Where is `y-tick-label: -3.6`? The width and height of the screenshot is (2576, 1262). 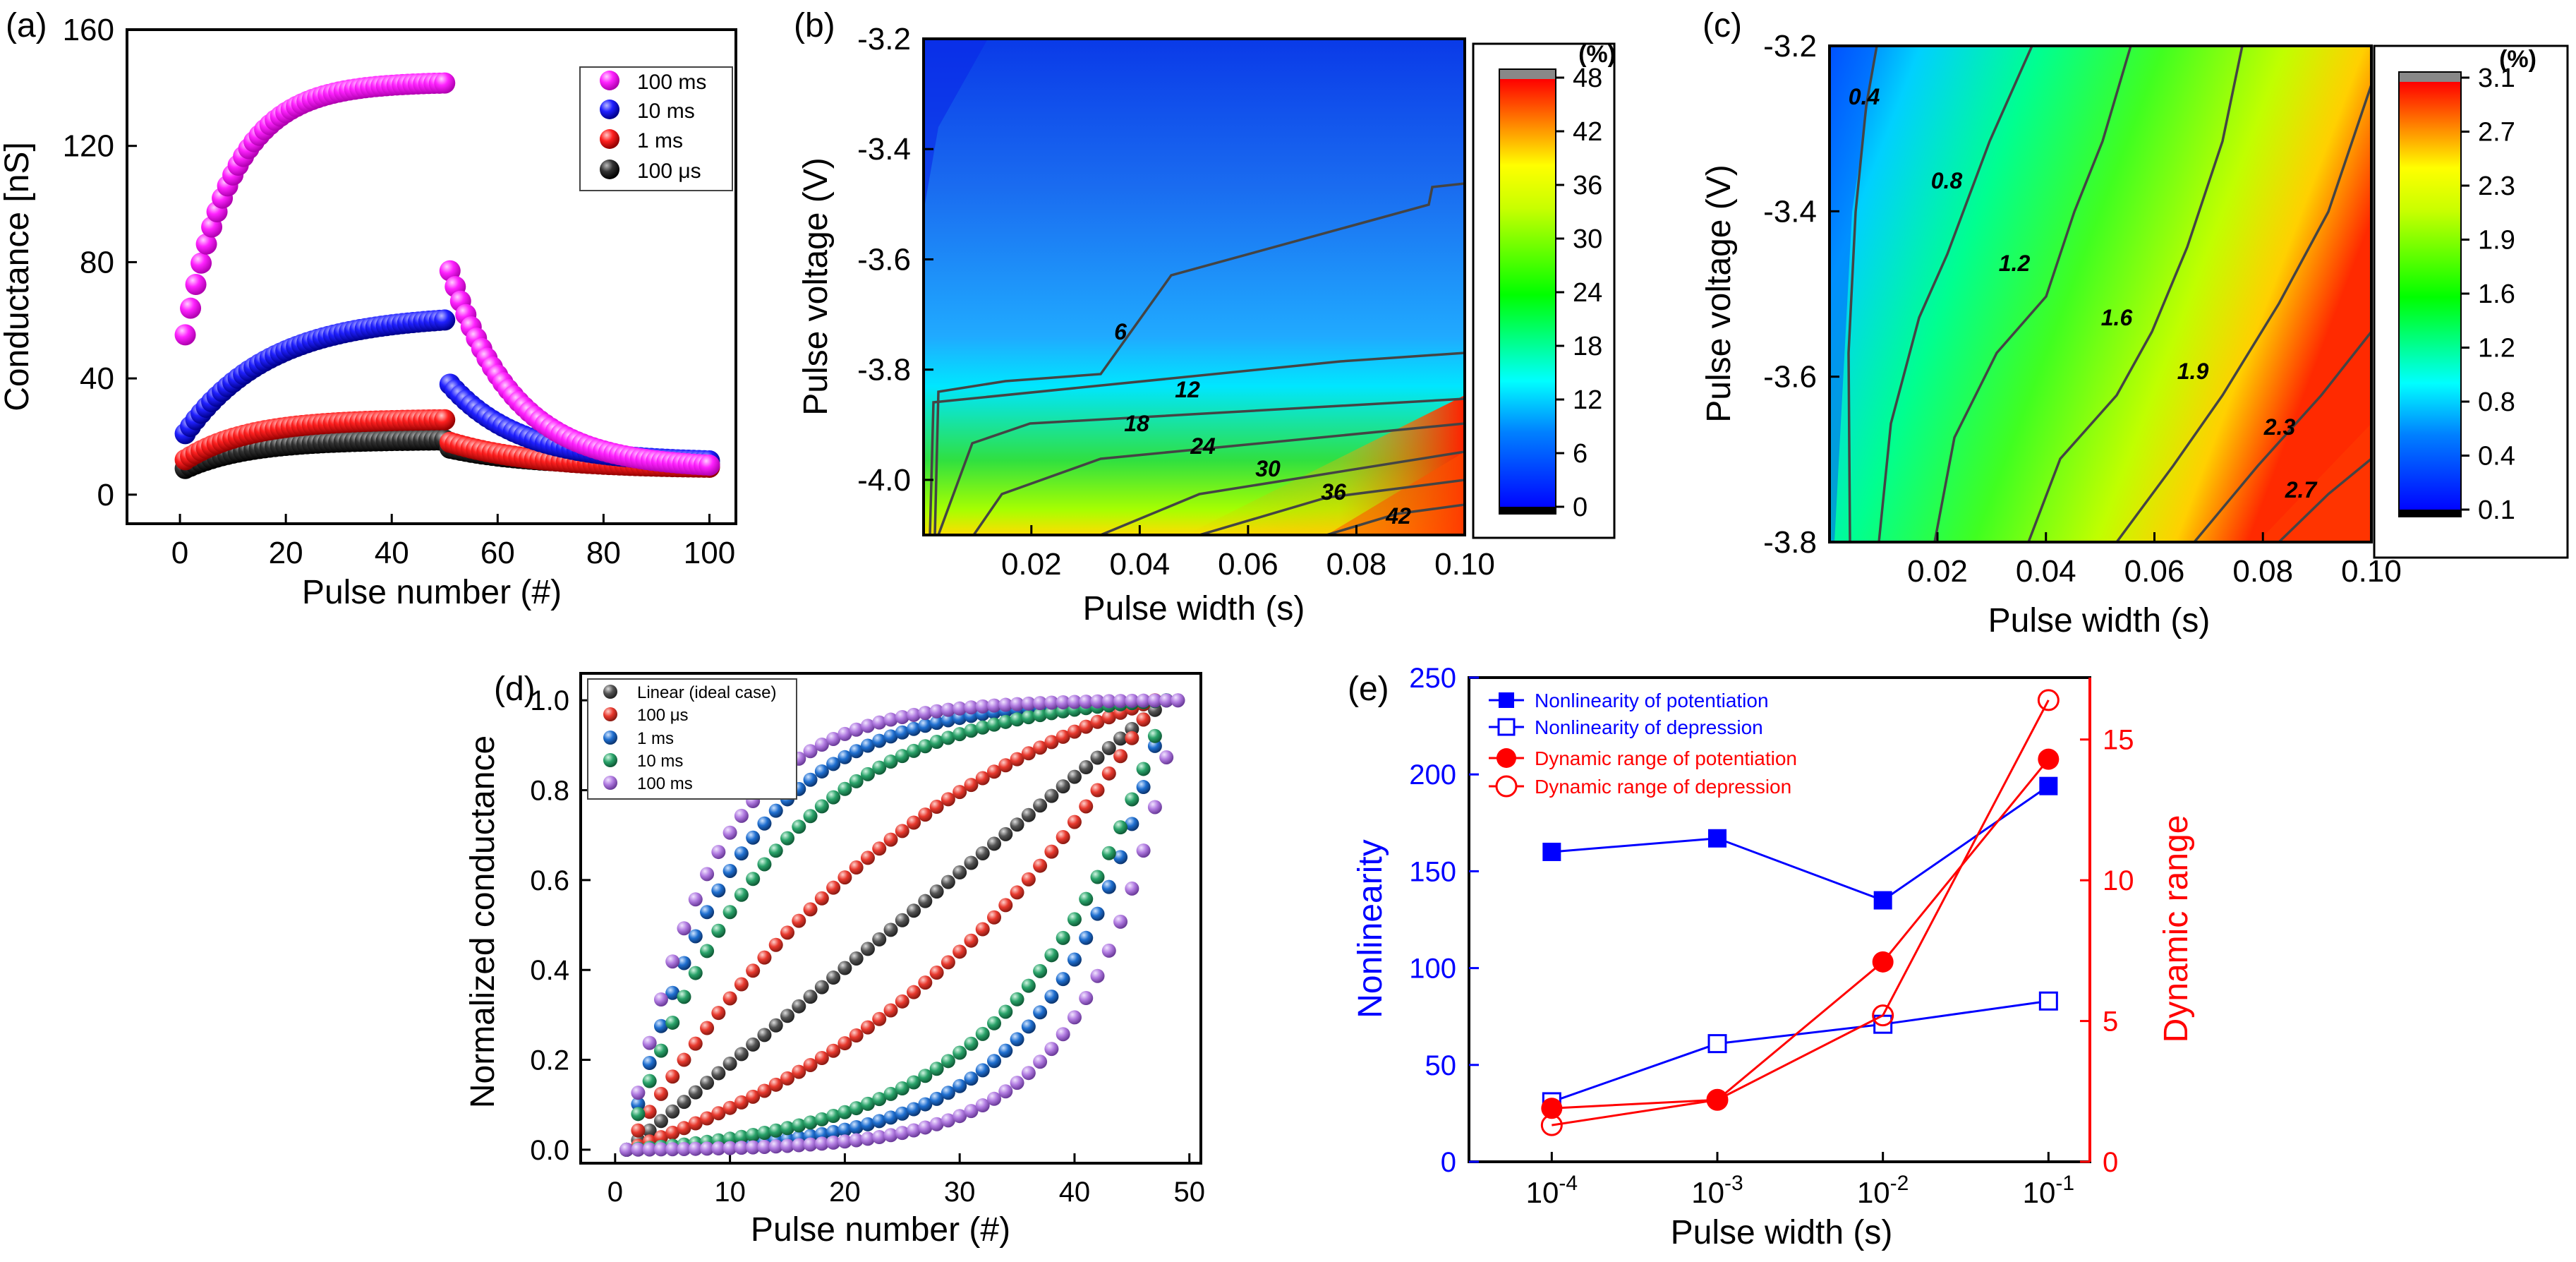
y-tick-label: -3.6 is located at coordinates (884, 259).